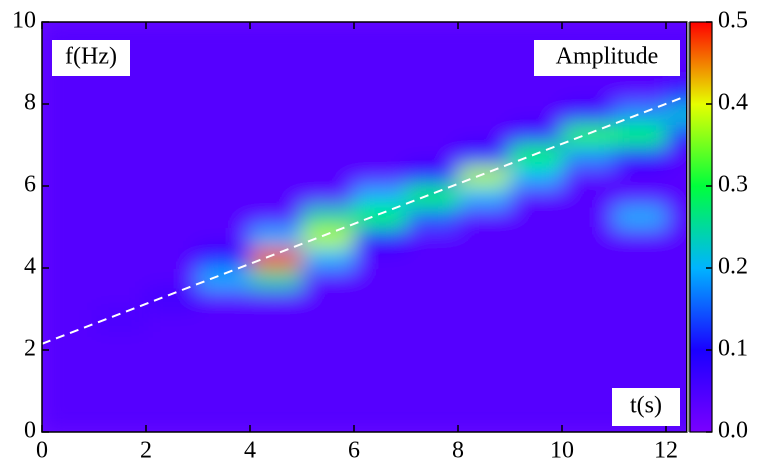 The image size is (763, 469). Describe the element at coordinates (701, 227) in the screenshot. I see `colorbar` at that location.